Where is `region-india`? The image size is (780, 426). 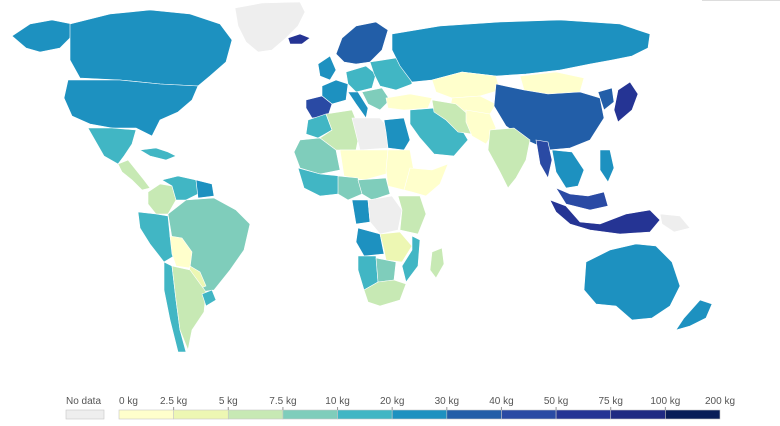
region-india is located at coordinates (509, 158).